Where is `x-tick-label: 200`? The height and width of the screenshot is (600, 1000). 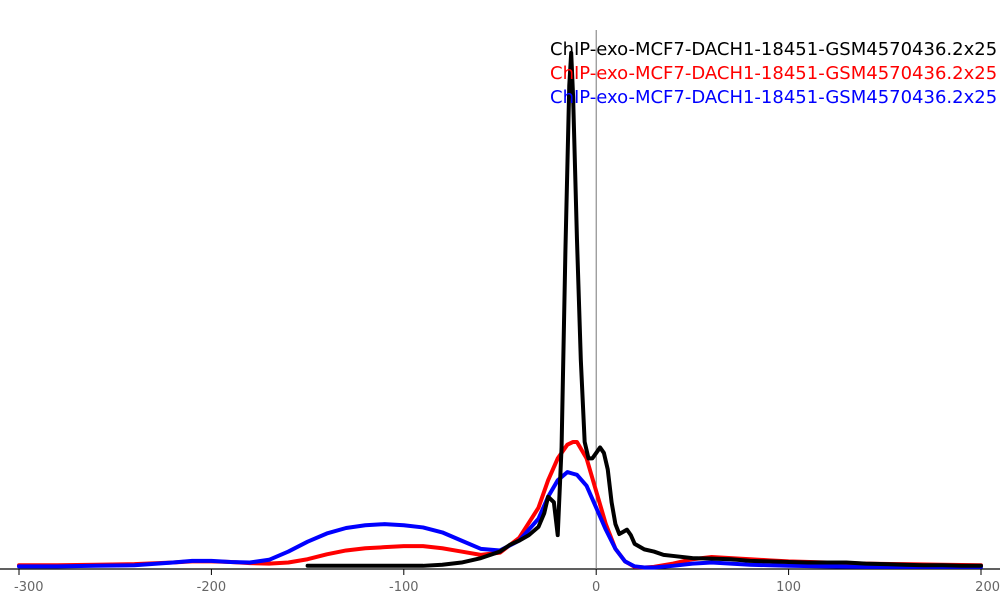
x-tick-label: 200 is located at coordinates (987, 587).